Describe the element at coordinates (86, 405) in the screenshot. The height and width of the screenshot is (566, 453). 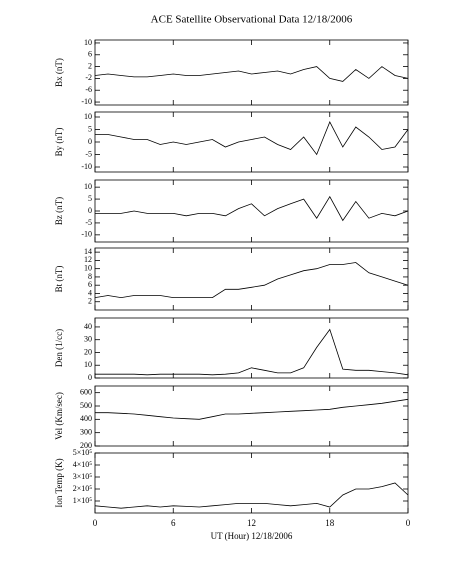
I see `y-tick-label: 500` at that location.